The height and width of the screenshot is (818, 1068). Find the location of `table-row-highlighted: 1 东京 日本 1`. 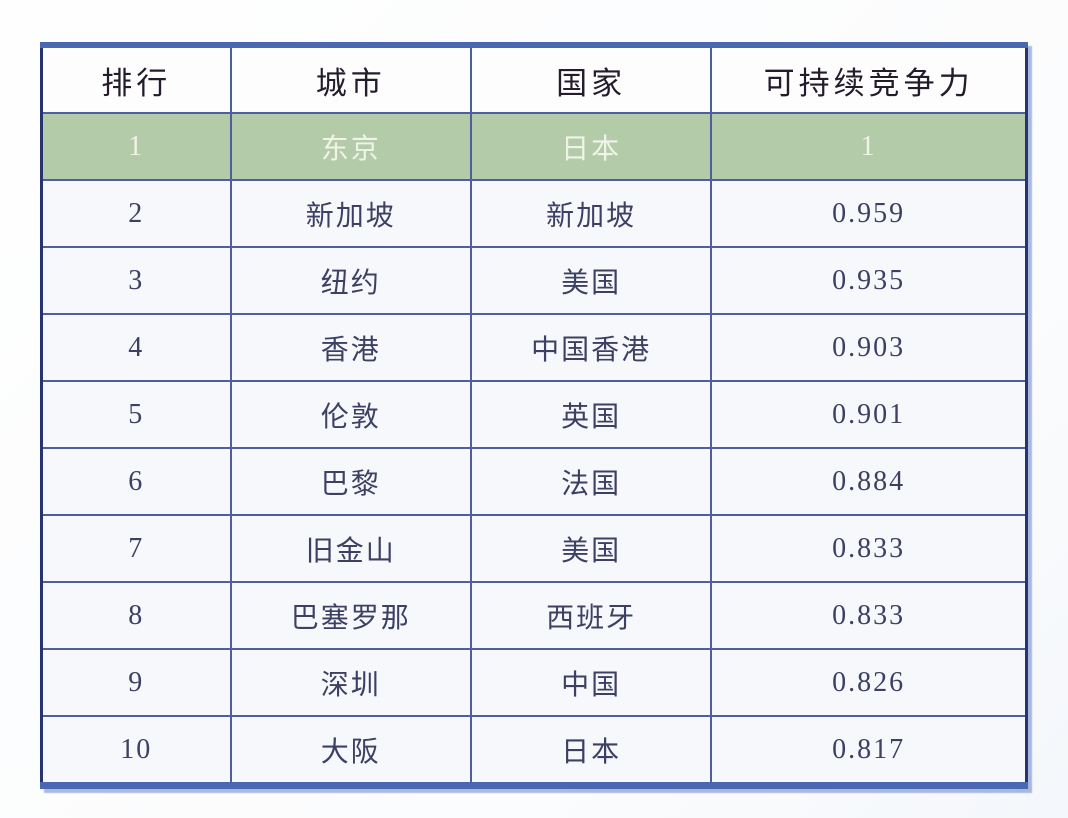

table-row-highlighted: 1 东京 日本 1 is located at coordinates (534, 146).